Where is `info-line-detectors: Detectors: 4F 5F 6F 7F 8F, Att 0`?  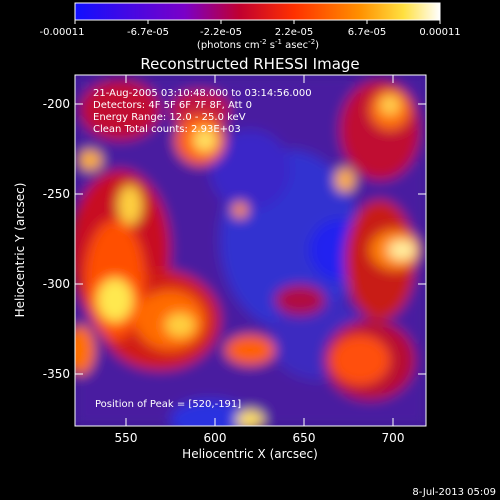 info-line-detectors: Detectors: 4F 5F 6F 7F 8F, Att 0 is located at coordinates (172, 105).